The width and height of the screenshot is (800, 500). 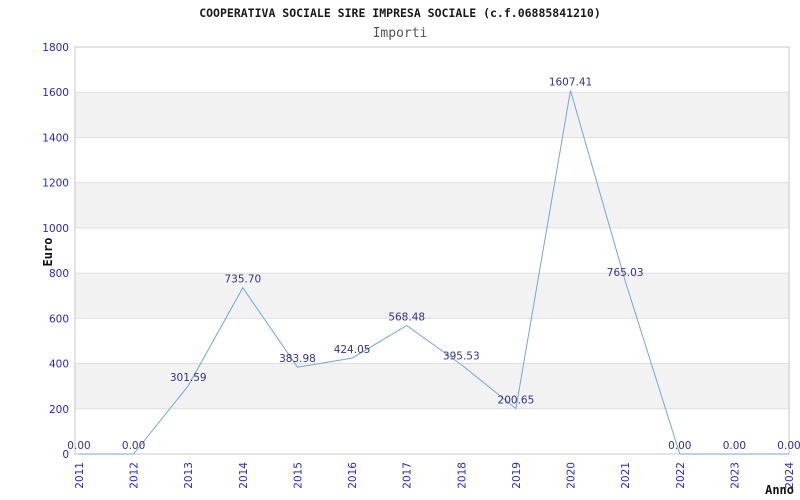 What do you see at coordinates (55, 229) in the screenshot?
I see `y-tick-label: 1000` at bounding box center [55, 229].